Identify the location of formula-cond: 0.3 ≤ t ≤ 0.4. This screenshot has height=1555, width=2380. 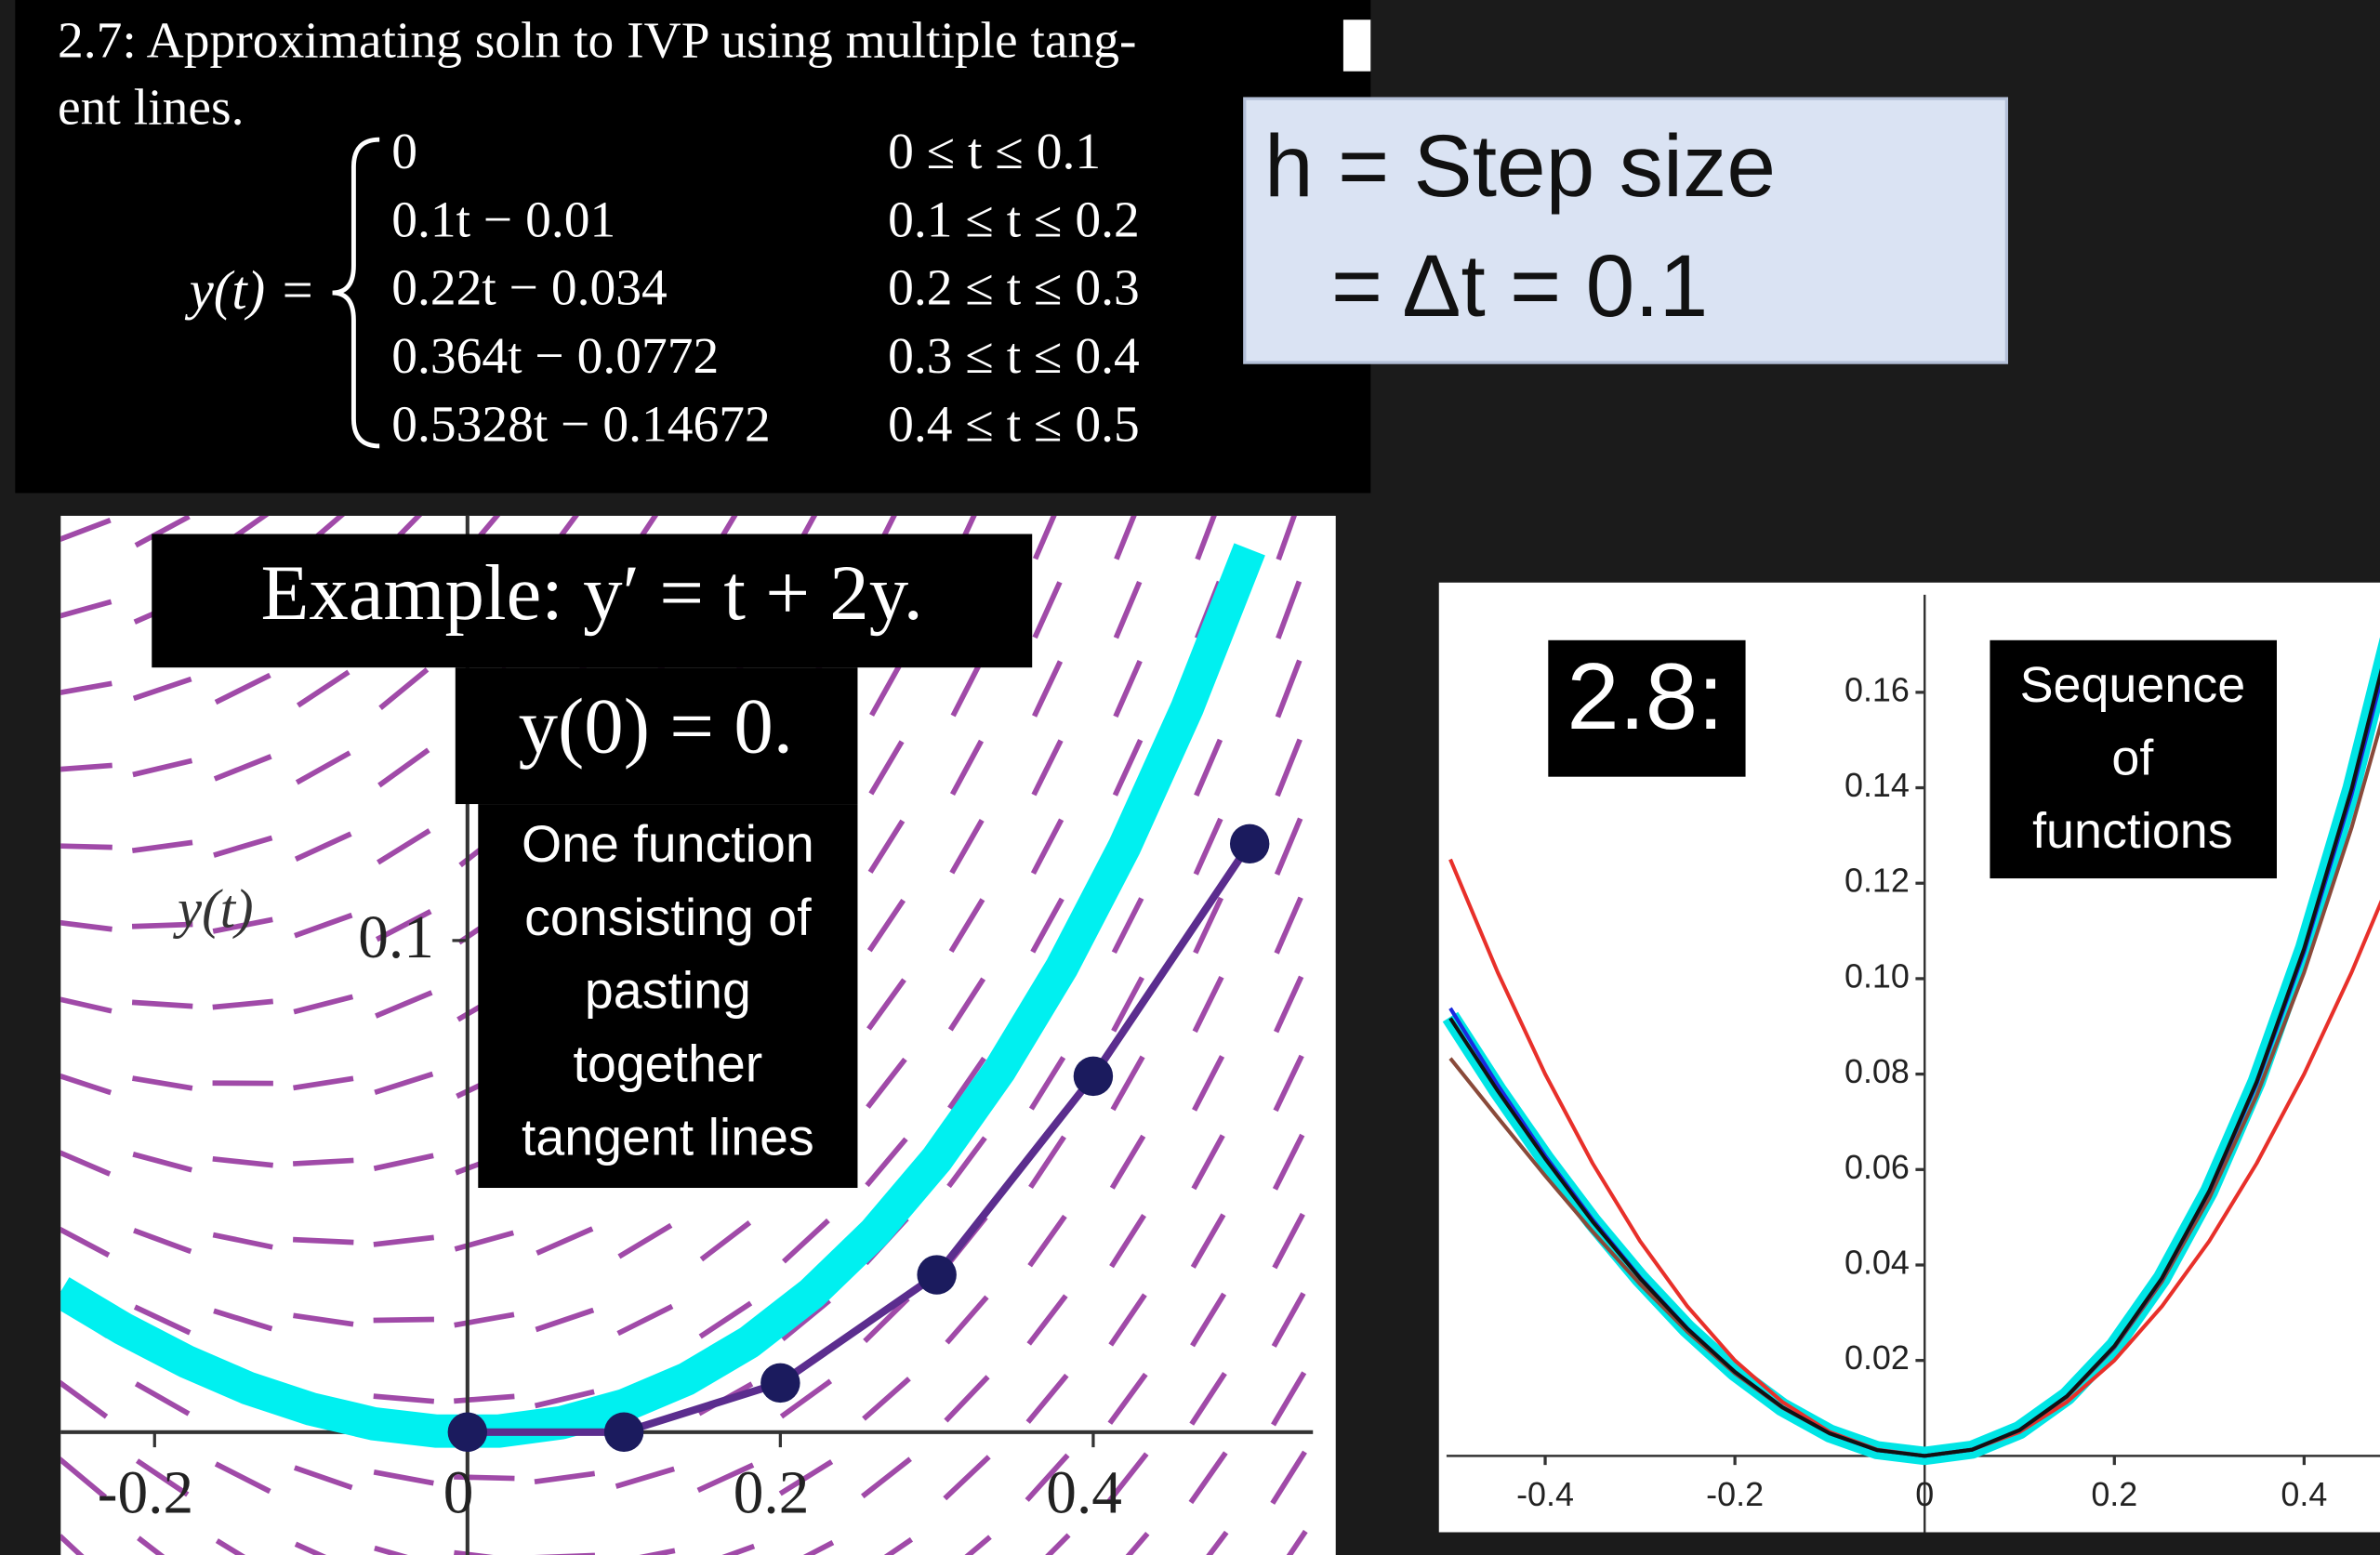
(1014, 356).